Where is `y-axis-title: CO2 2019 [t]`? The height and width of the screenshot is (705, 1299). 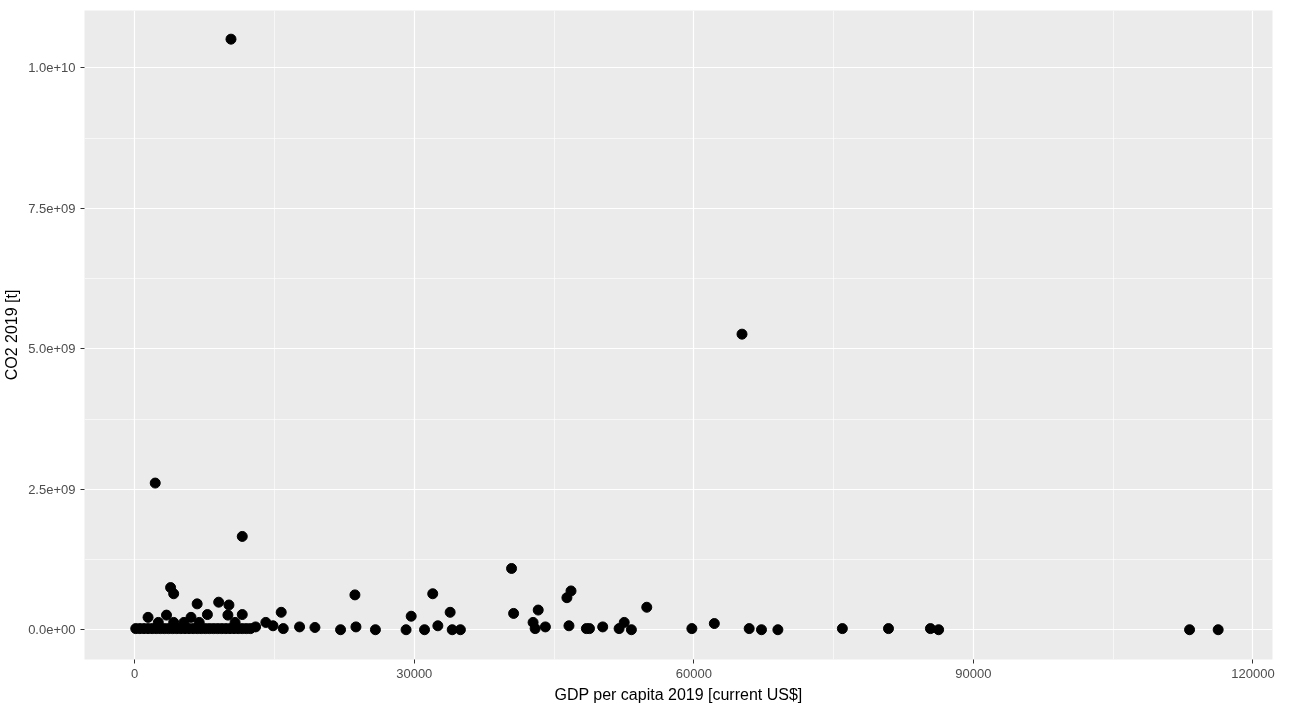
y-axis-title: CO2 2019 [t] is located at coordinates (12, 335).